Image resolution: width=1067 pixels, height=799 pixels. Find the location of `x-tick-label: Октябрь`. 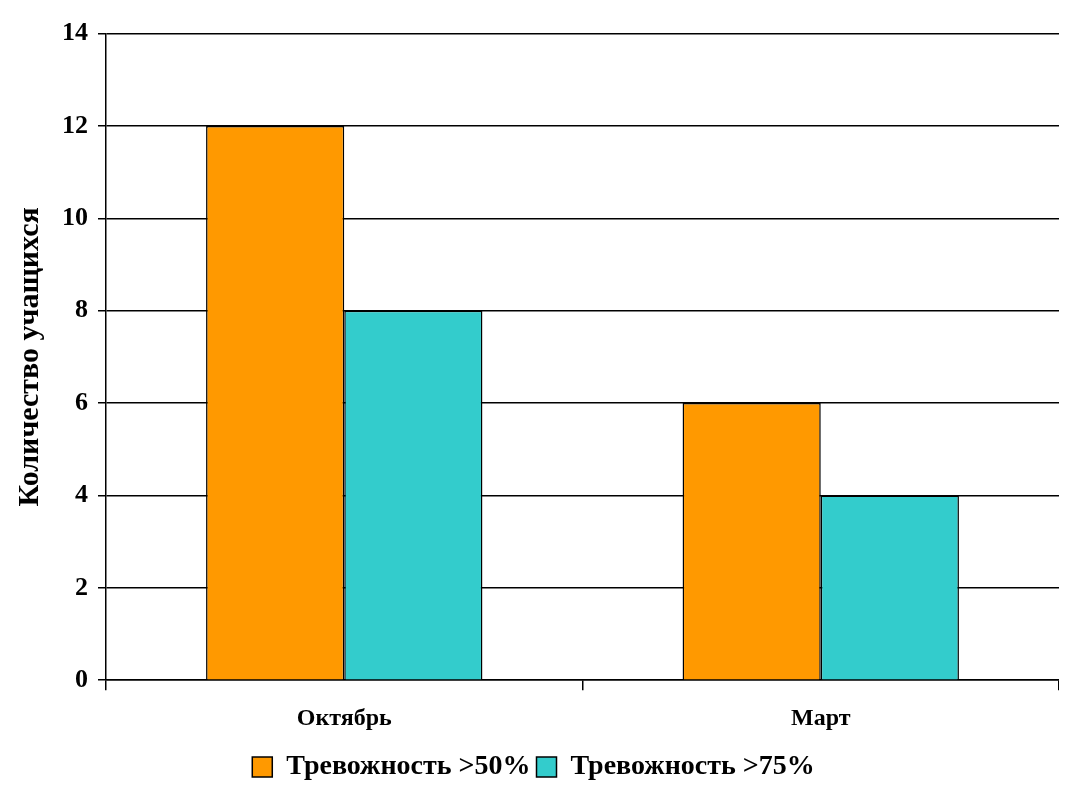

x-tick-label: Октябрь is located at coordinates (344, 716).